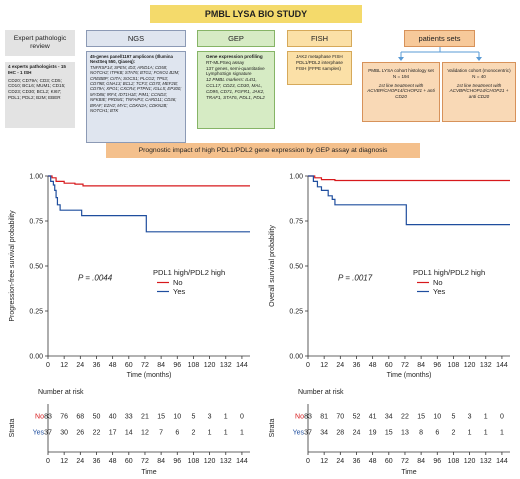 This screenshot has width=520, height=479. I want to click on risk-x-tick-label: 12, so click(64, 461).